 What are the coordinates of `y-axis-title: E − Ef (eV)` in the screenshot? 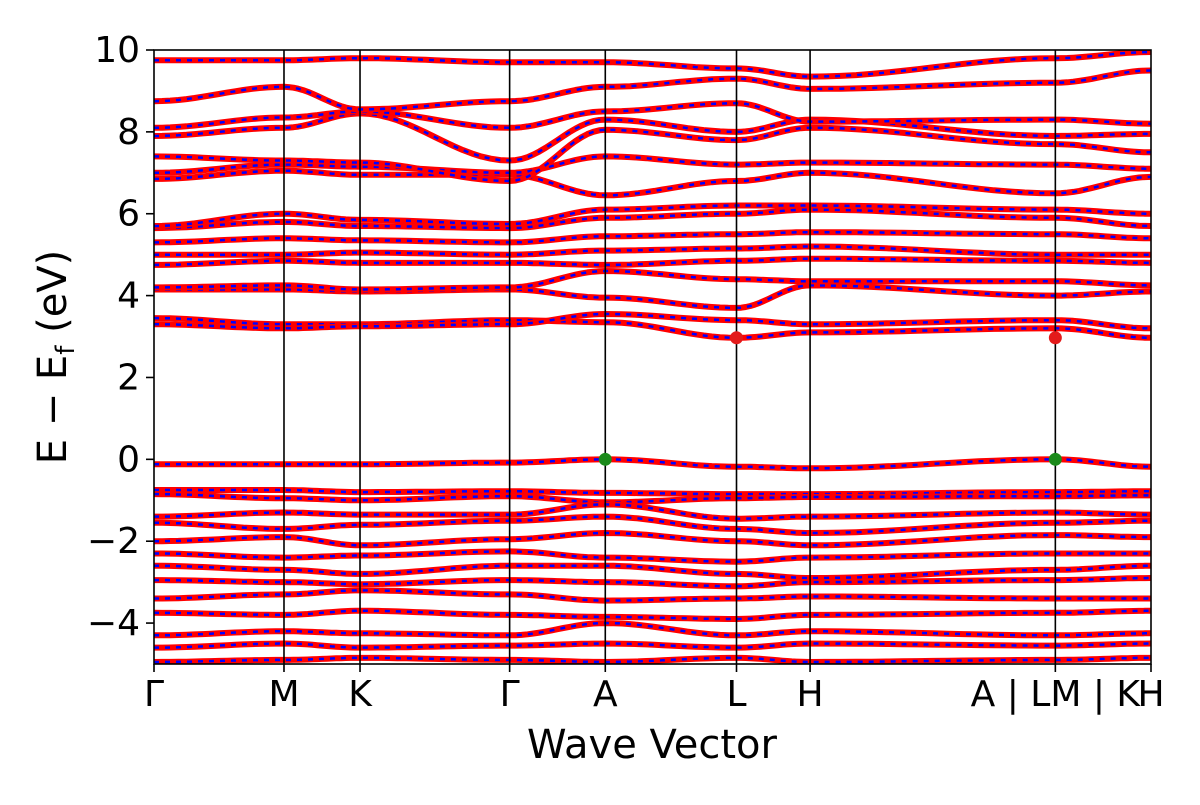 It's located at (55, 357).